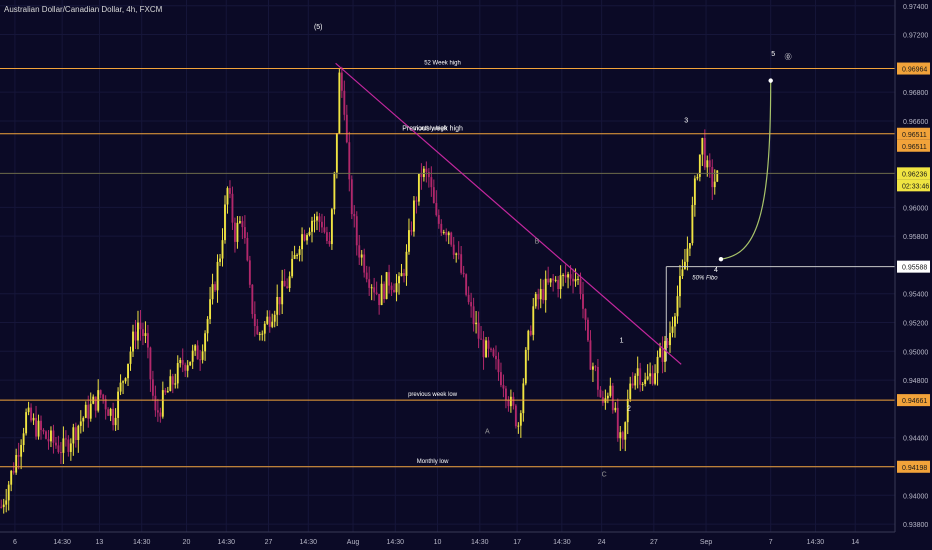 The height and width of the screenshot is (550, 932). I want to click on wave-label: 3, so click(686, 120).